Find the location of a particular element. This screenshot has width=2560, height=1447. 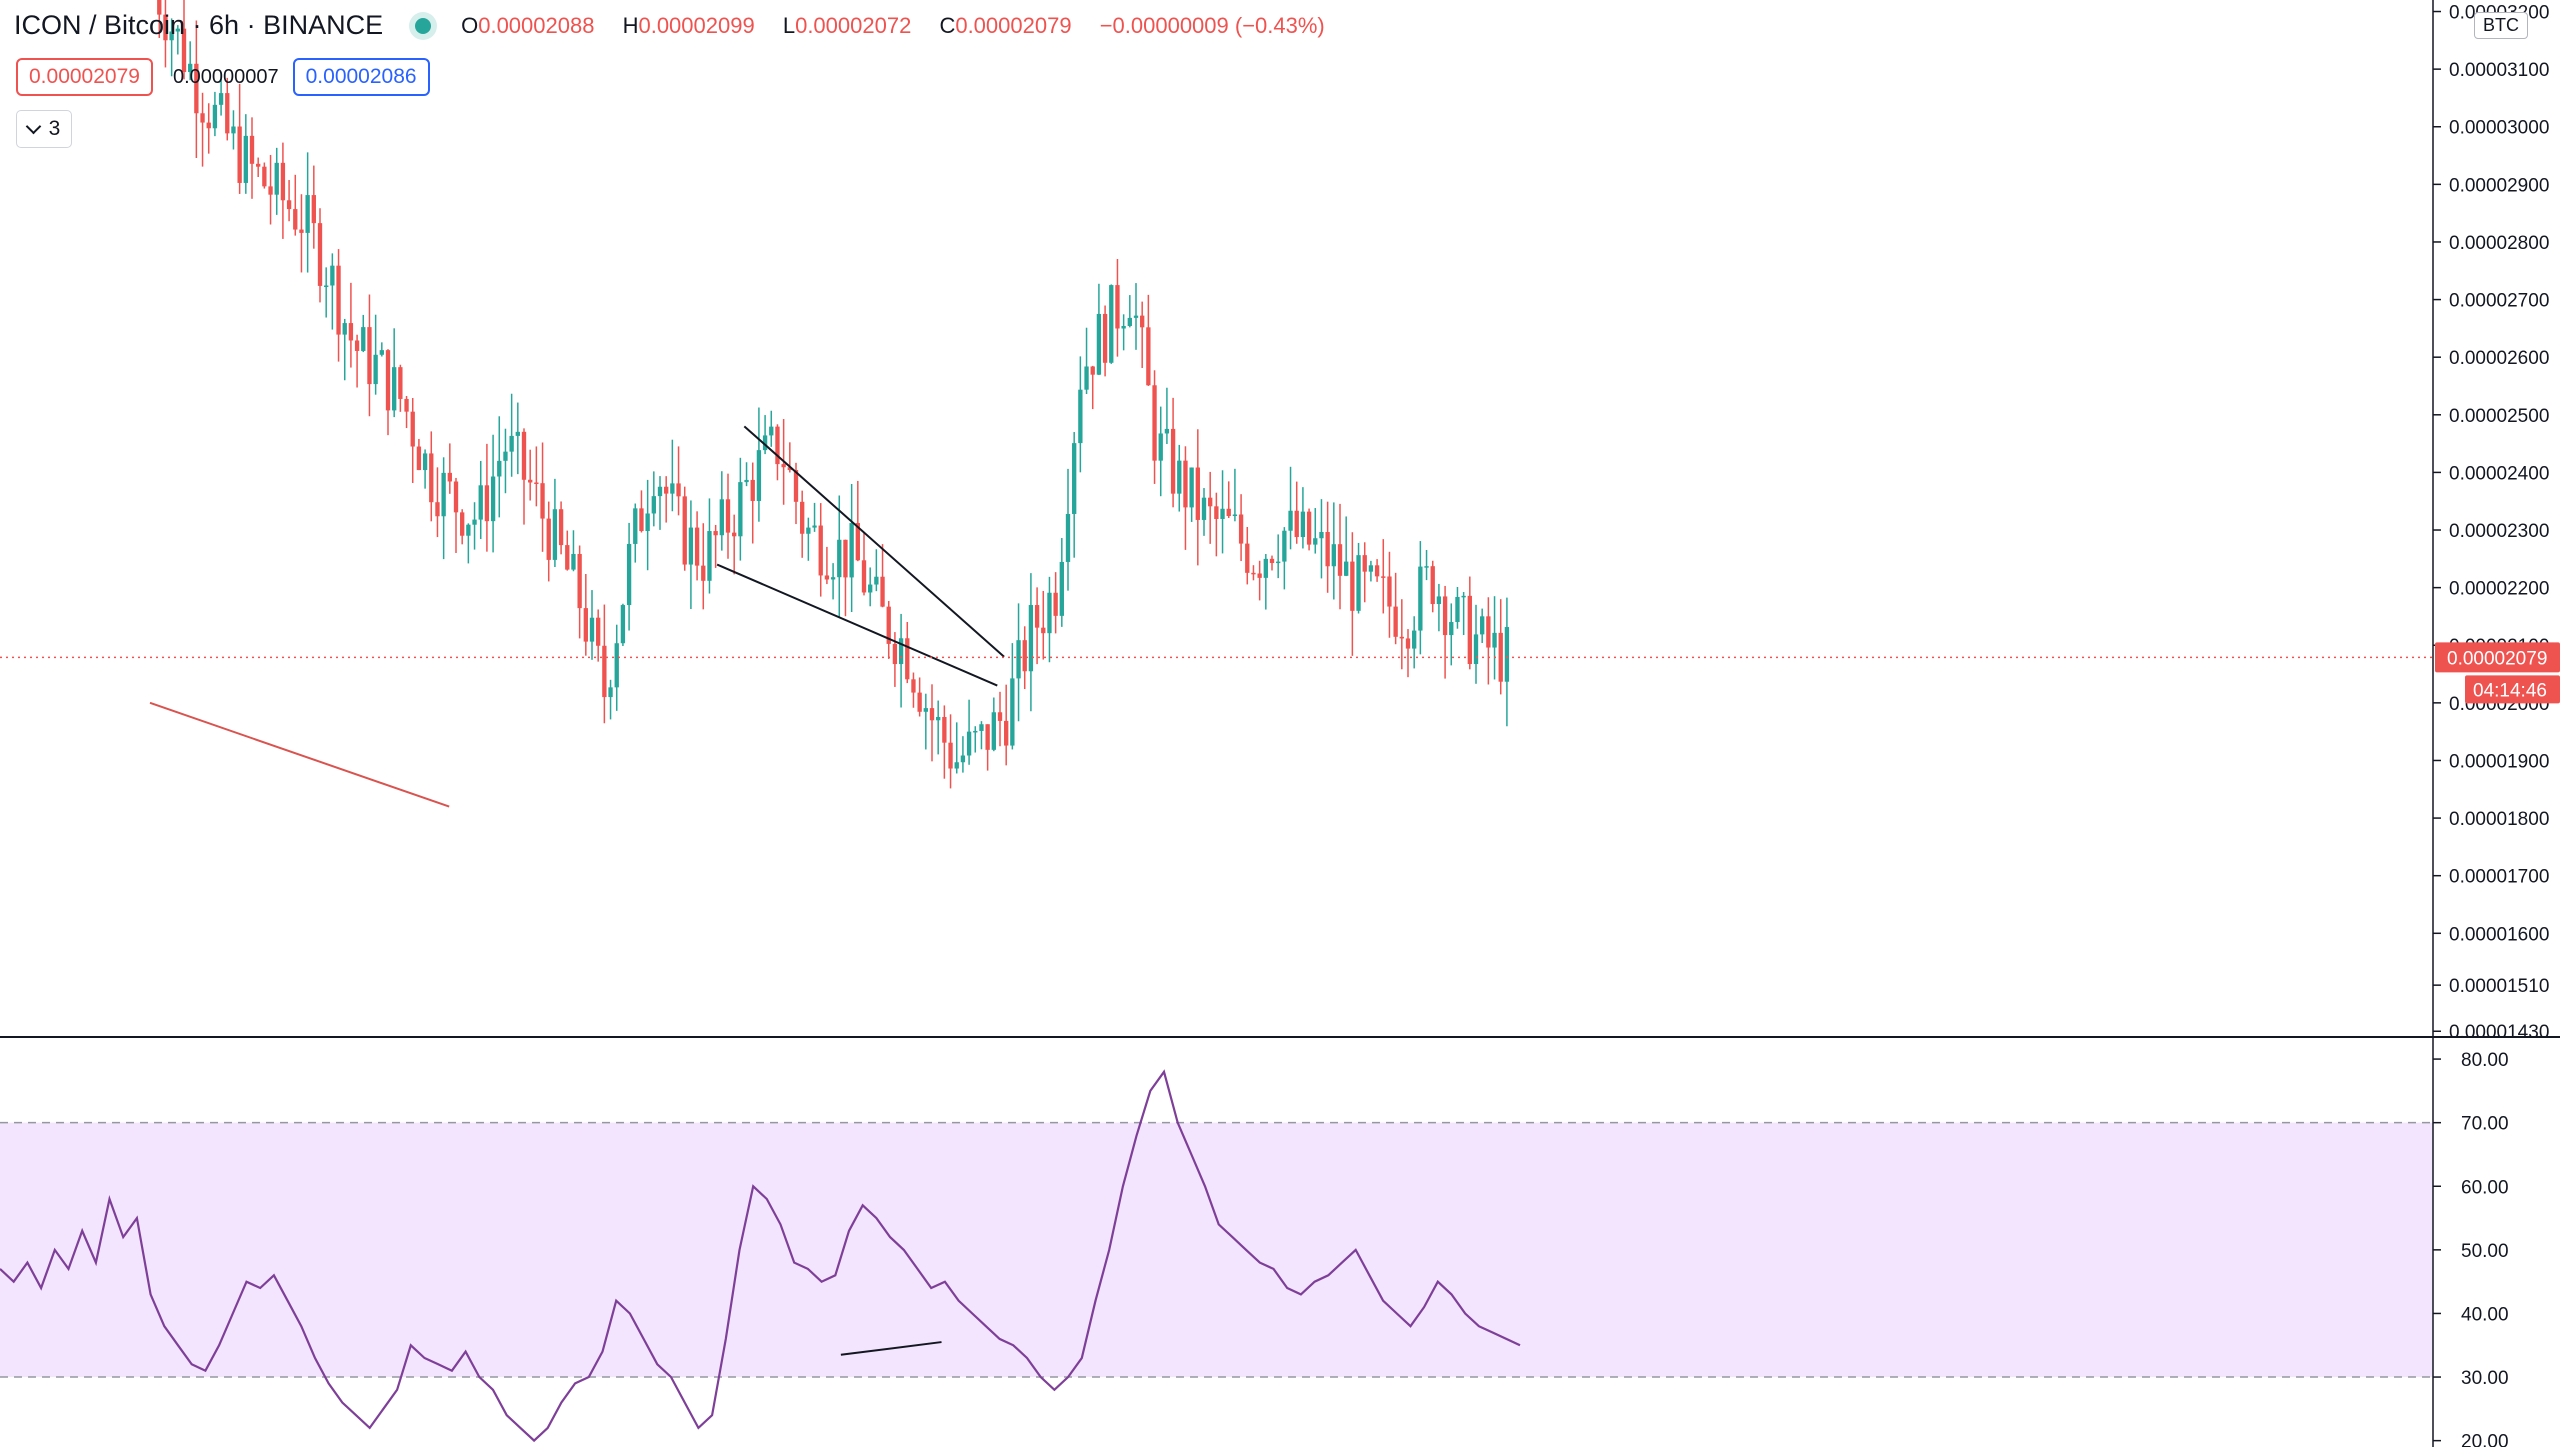

price-tick-label: 0.00001510 is located at coordinates (2499, 986).